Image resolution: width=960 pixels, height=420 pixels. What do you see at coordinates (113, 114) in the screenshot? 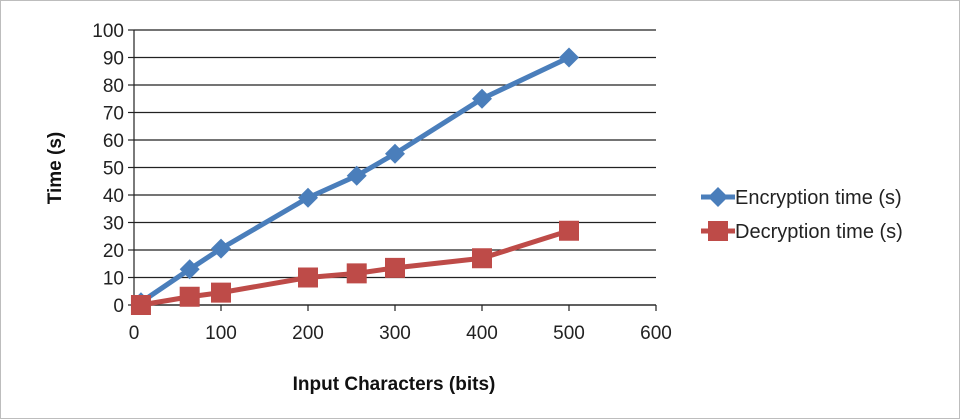
I see `y-tick-label: 70` at bounding box center [113, 114].